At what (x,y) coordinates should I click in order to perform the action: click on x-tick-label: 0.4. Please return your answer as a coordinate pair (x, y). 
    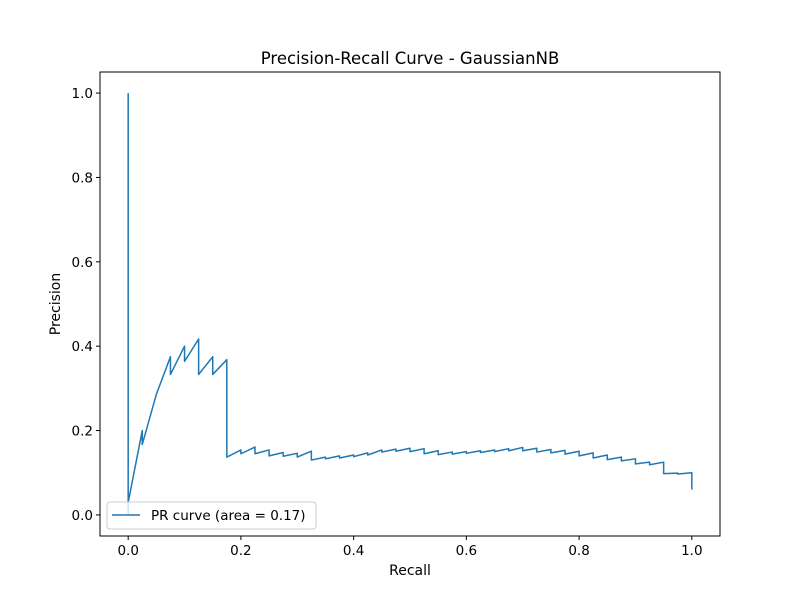
    Looking at the image, I should click on (353, 551).